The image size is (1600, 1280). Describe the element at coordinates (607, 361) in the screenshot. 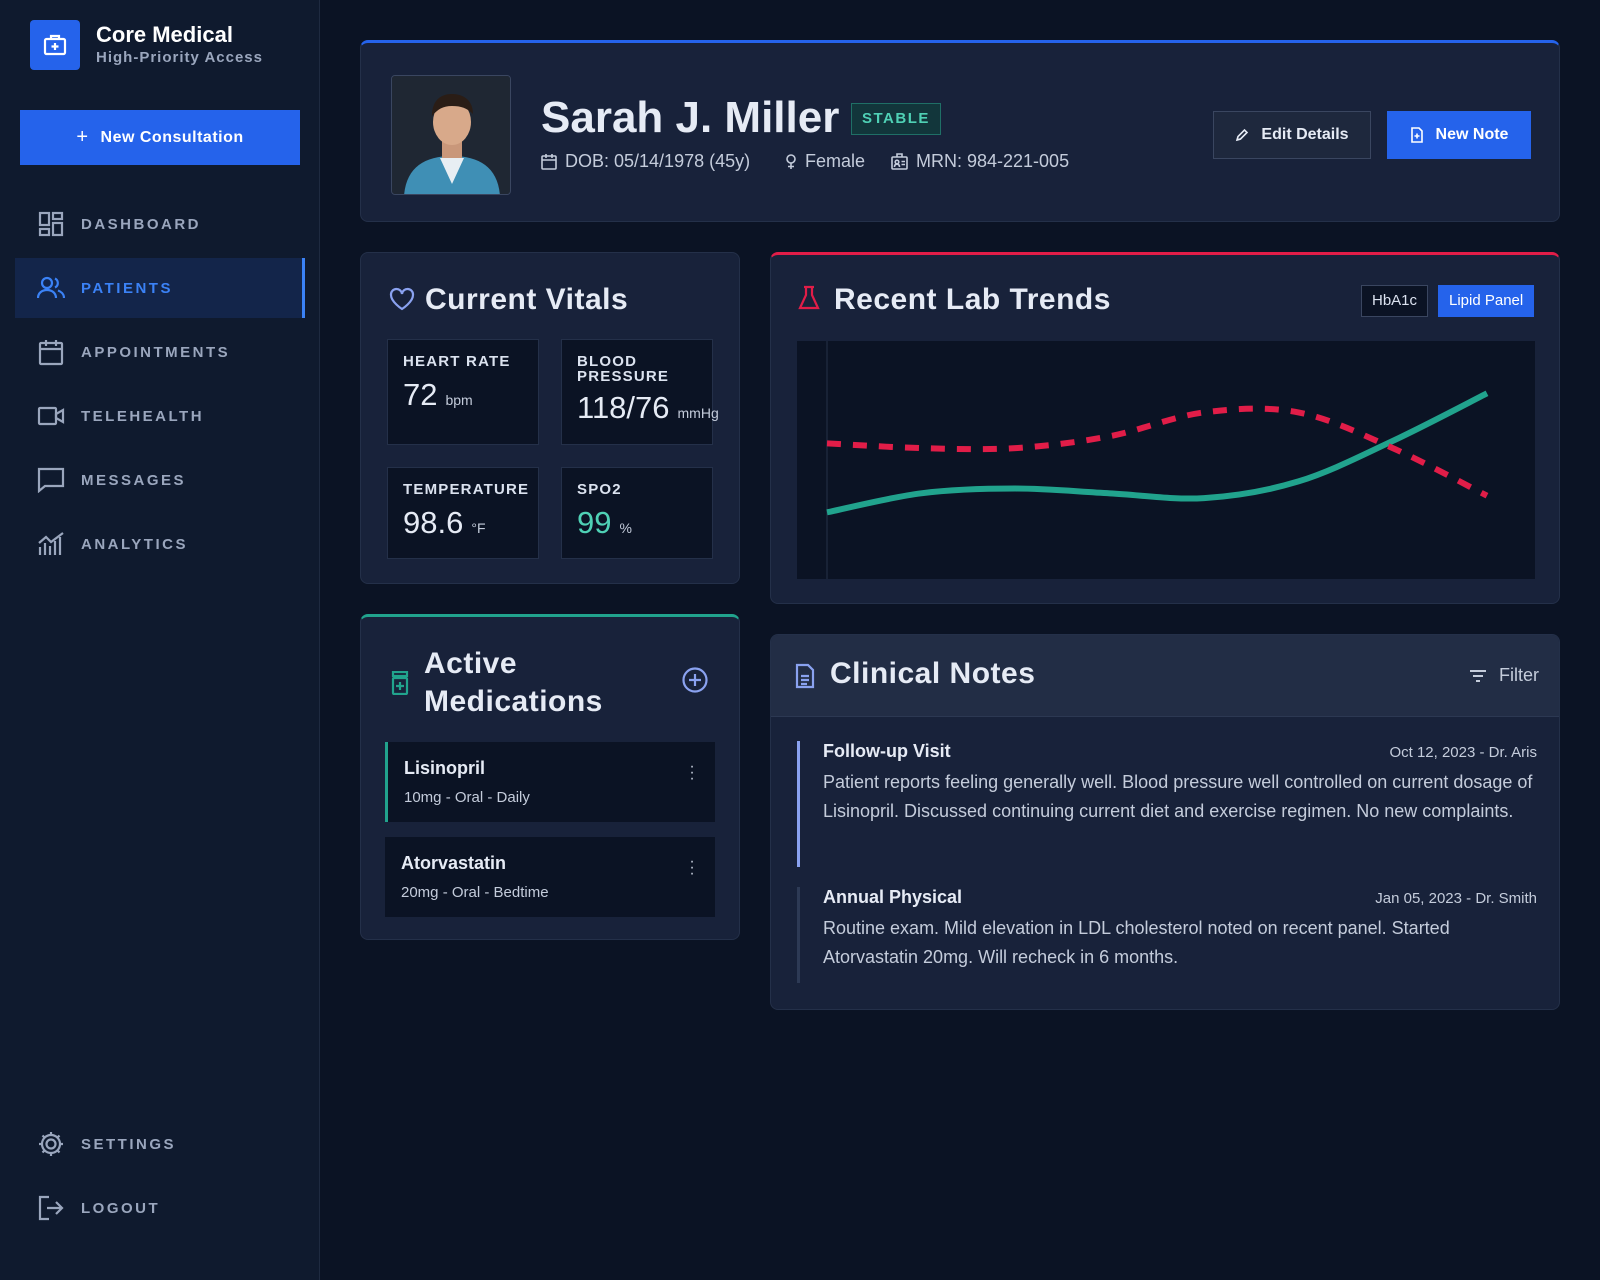

I see `bp-label-line1: BLOOD` at that location.